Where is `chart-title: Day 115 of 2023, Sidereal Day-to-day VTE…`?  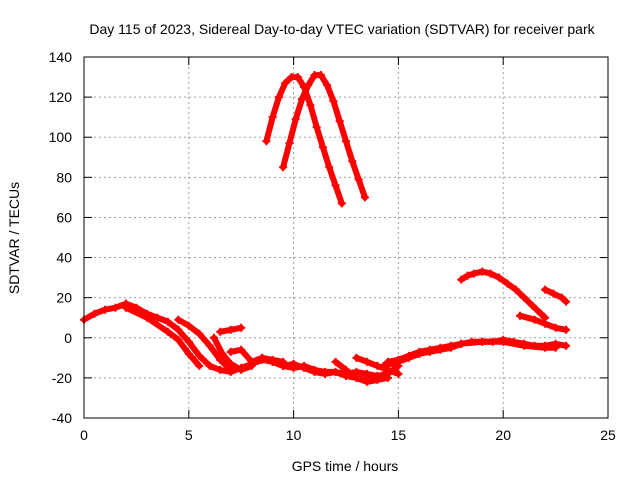
chart-title: Day 115 of 2023, Sidereal Day-to-day VTE… is located at coordinates (342, 29).